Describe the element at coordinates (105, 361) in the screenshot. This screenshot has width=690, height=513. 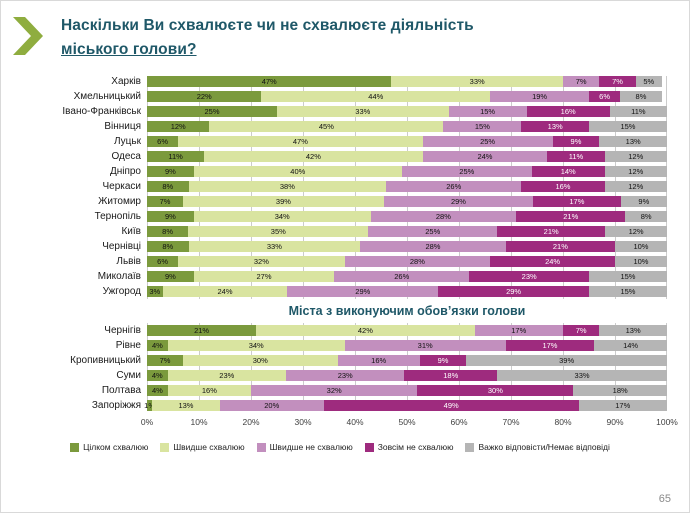
I see `row-label: Кропивницький` at that location.